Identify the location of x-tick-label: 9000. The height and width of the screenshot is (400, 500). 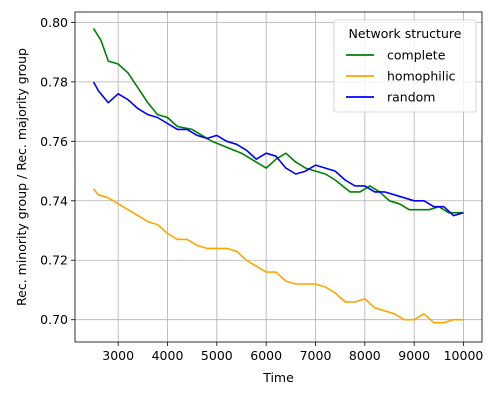
(414, 355).